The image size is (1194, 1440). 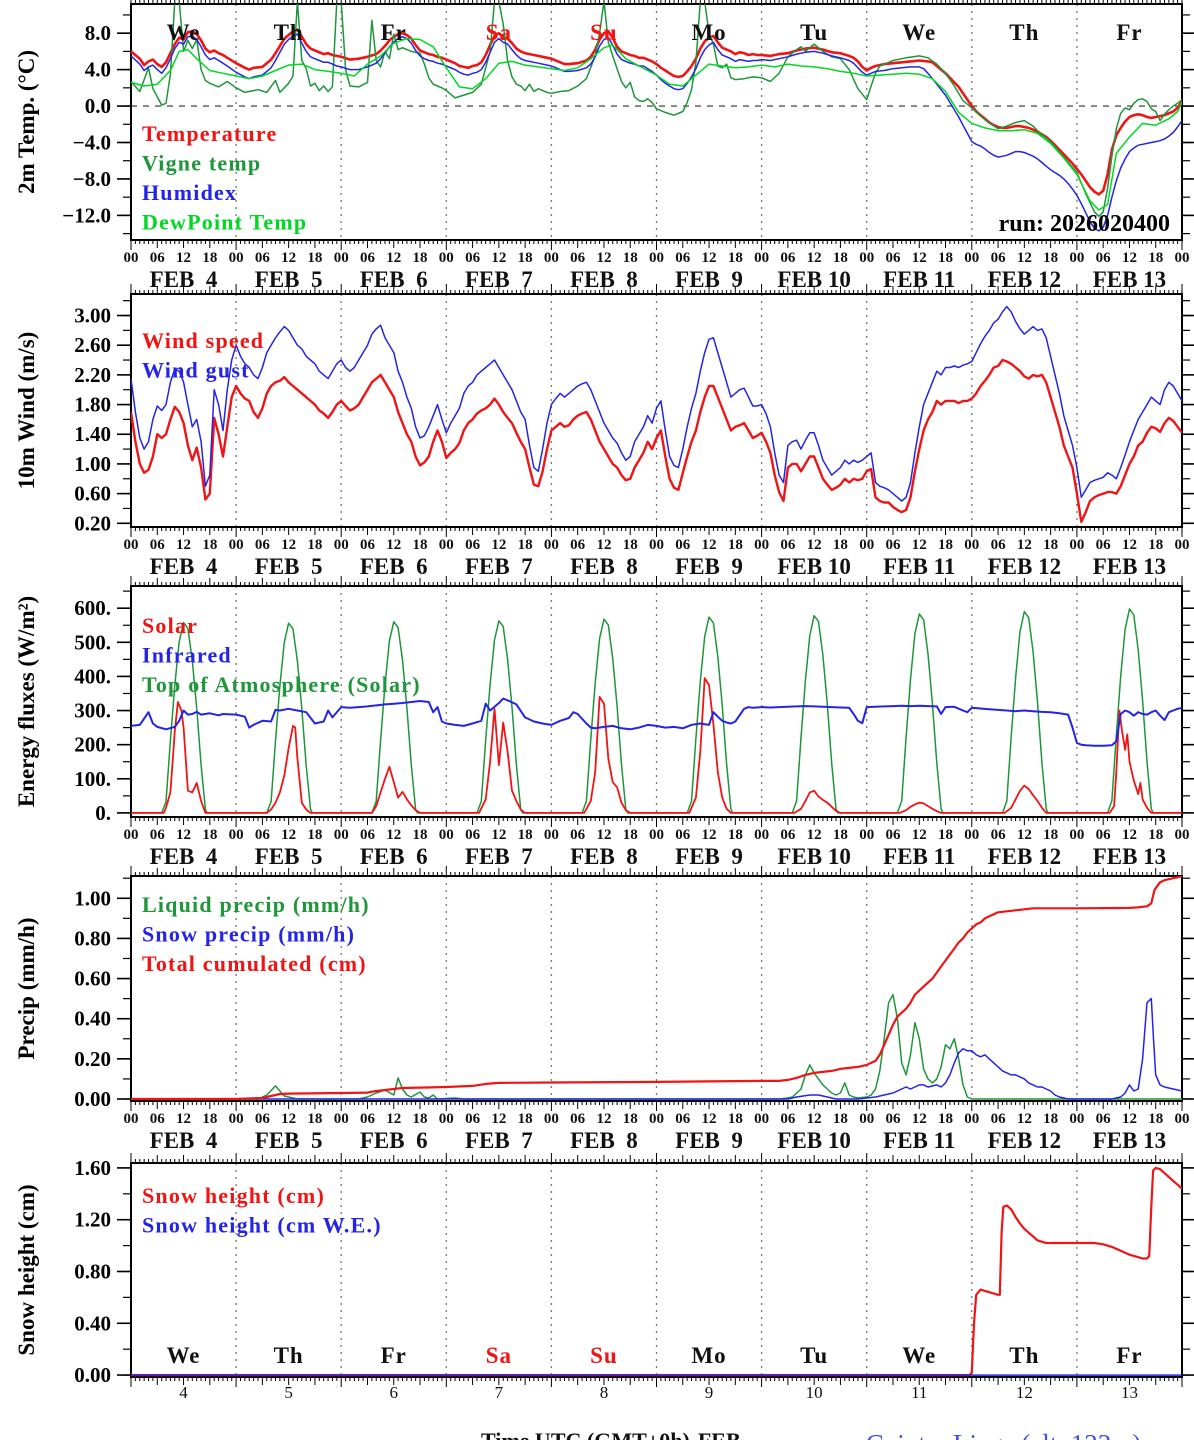 I want to click on weekday-label: Sa, so click(x=499, y=32).